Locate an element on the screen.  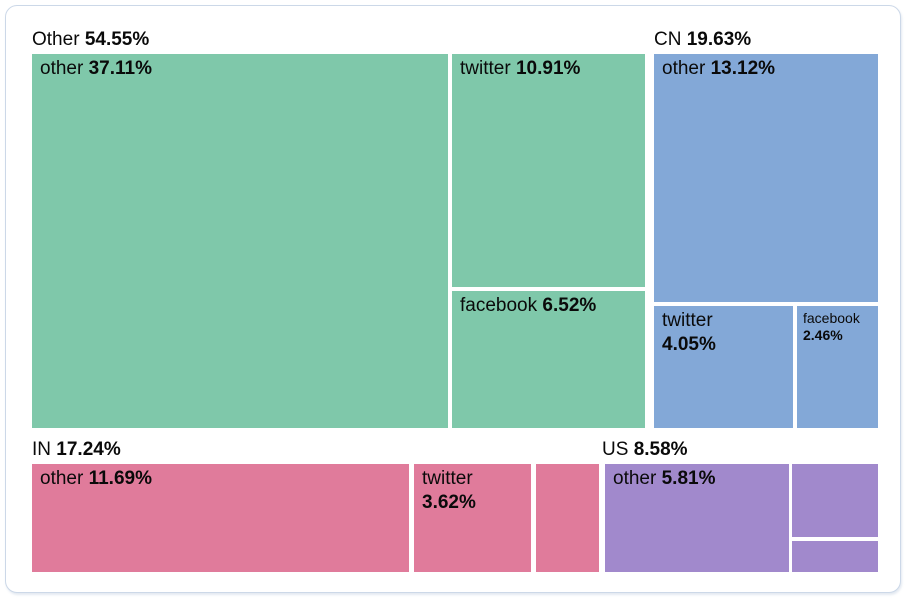
cell-percentage: 4.05% is located at coordinates (689, 344).